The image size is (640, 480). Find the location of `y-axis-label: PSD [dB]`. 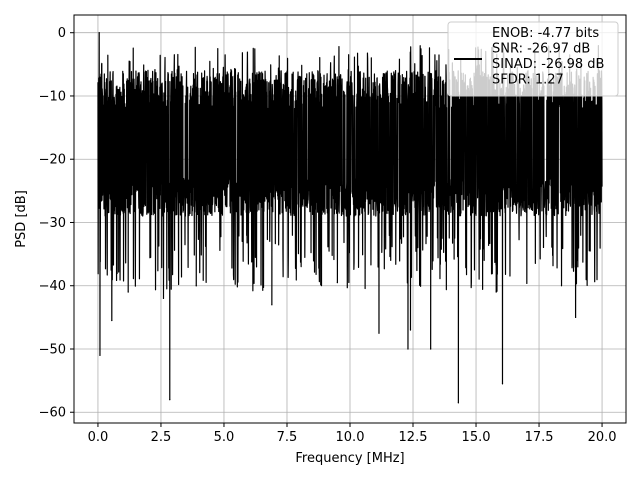

y-axis-label: PSD [dB] is located at coordinates (21, 219).